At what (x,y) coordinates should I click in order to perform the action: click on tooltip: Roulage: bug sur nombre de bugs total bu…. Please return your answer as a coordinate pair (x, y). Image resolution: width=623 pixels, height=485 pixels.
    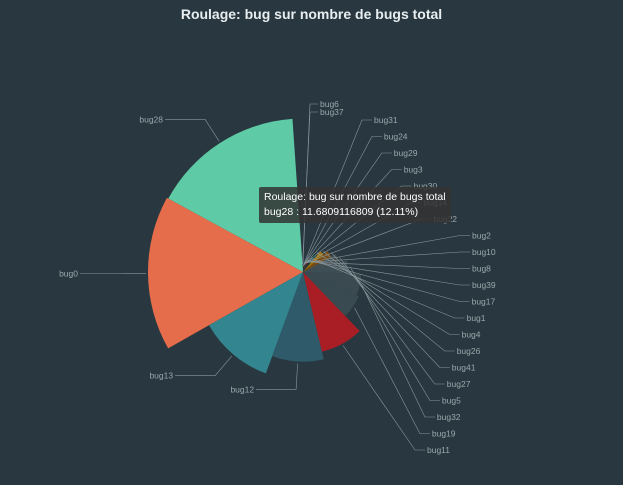
    Looking at the image, I should click on (355, 205).